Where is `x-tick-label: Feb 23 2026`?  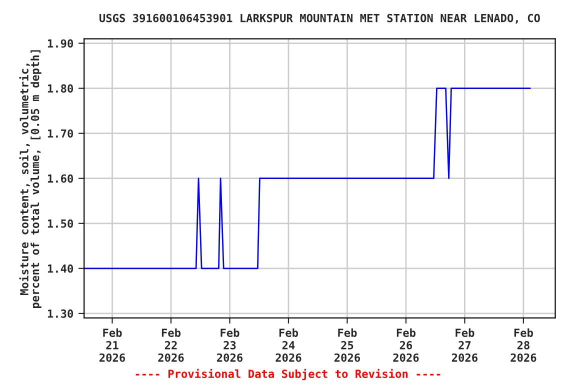 x-tick-label: Feb 23 2026 is located at coordinates (229, 345).